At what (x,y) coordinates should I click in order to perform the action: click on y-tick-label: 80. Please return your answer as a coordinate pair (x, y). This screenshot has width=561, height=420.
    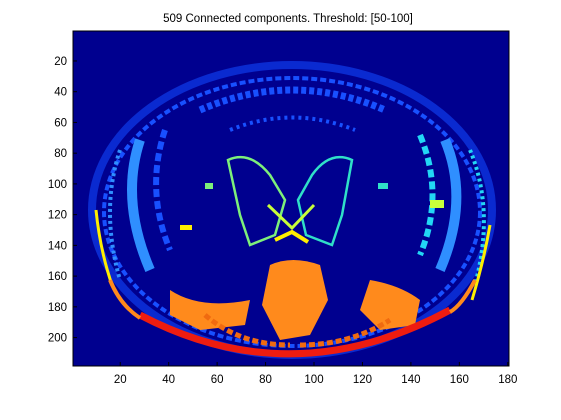
    Looking at the image, I should click on (60, 154).